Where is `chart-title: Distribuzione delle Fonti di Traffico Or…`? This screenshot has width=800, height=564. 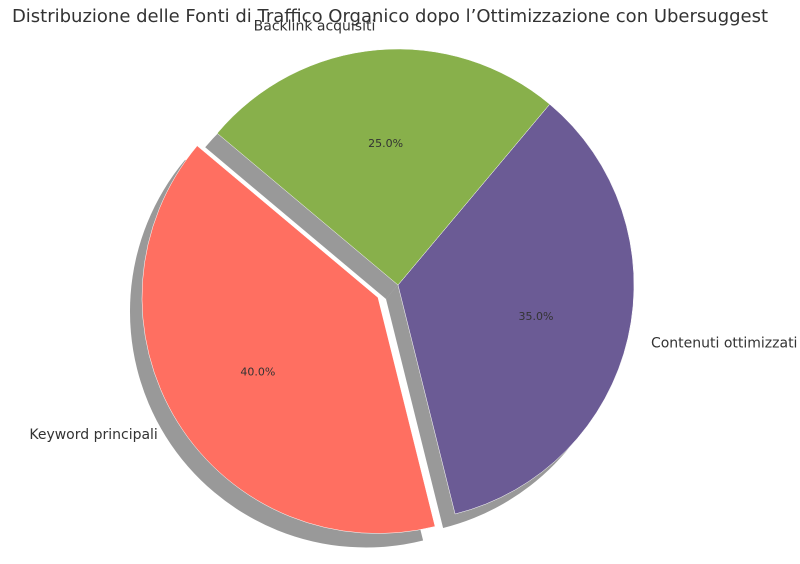
chart-title: Distribuzione delle Fonti di Traffico Or… is located at coordinates (390, 16).